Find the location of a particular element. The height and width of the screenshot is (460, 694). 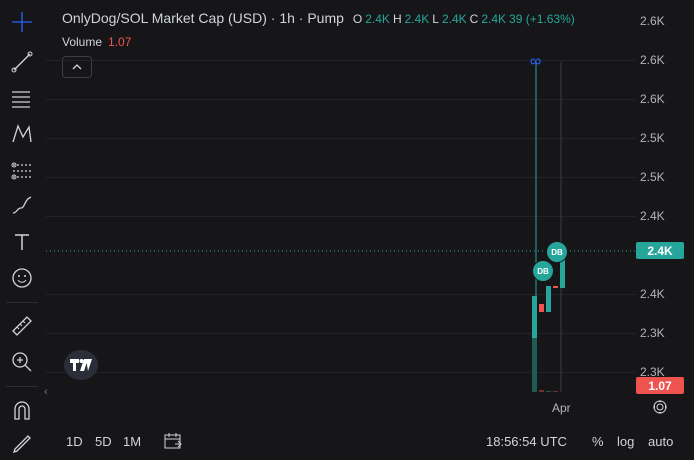

tradingview-logo-icon is located at coordinates (81, 365).